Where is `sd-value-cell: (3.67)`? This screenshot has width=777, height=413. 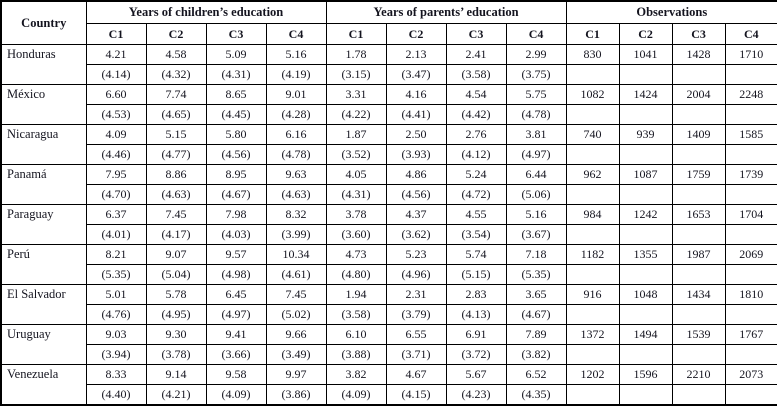
sd-value-cell: (3.67) is located at coordinates (536, 234).